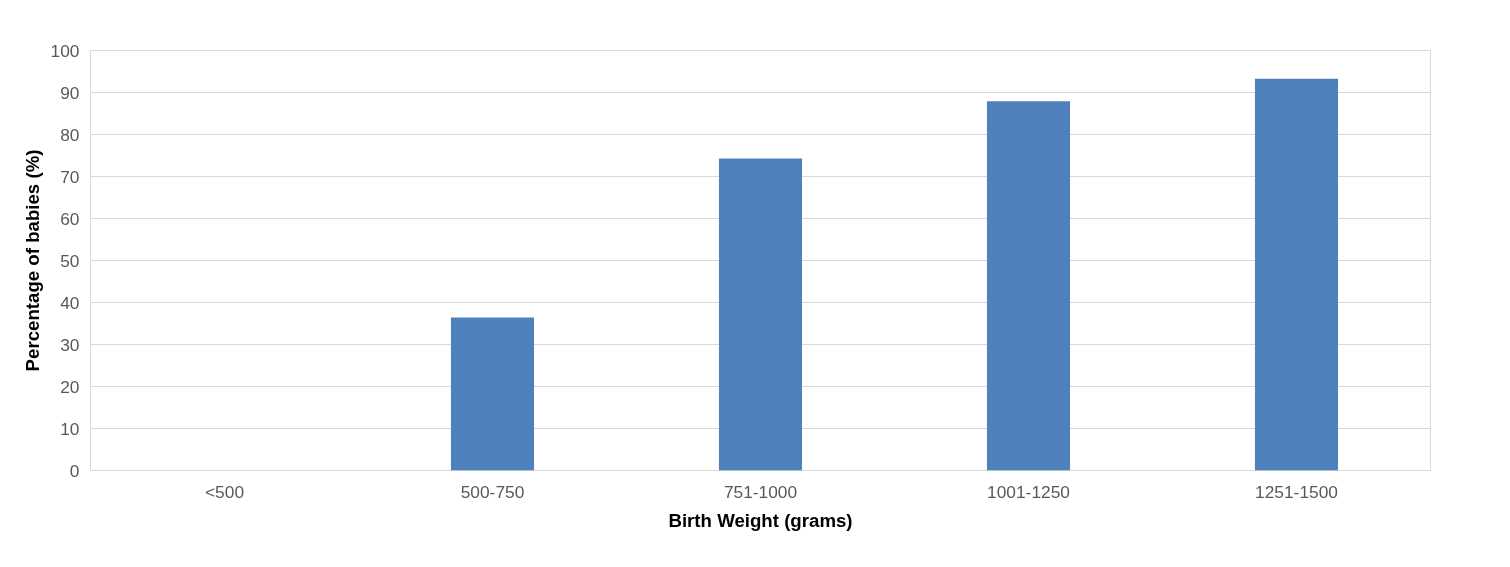  I want to click on x-axis-title: Birth Weight (grams), so click(760, 520).